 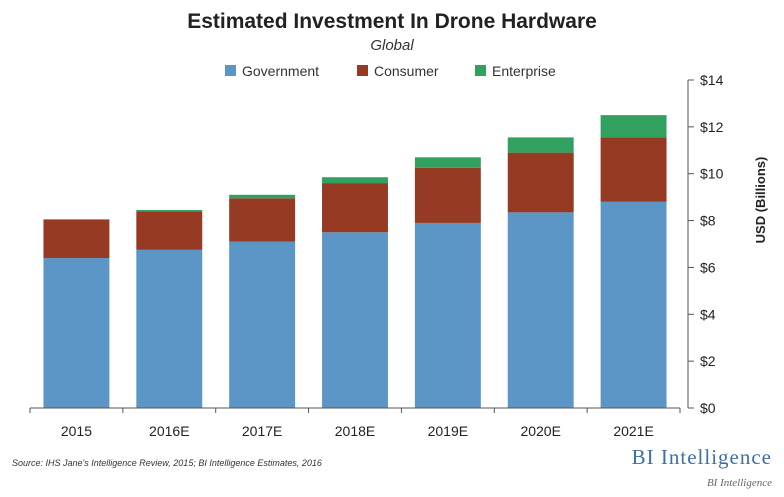 I want to click on x-tick-label: 2018E, so click(x=355, y=431).